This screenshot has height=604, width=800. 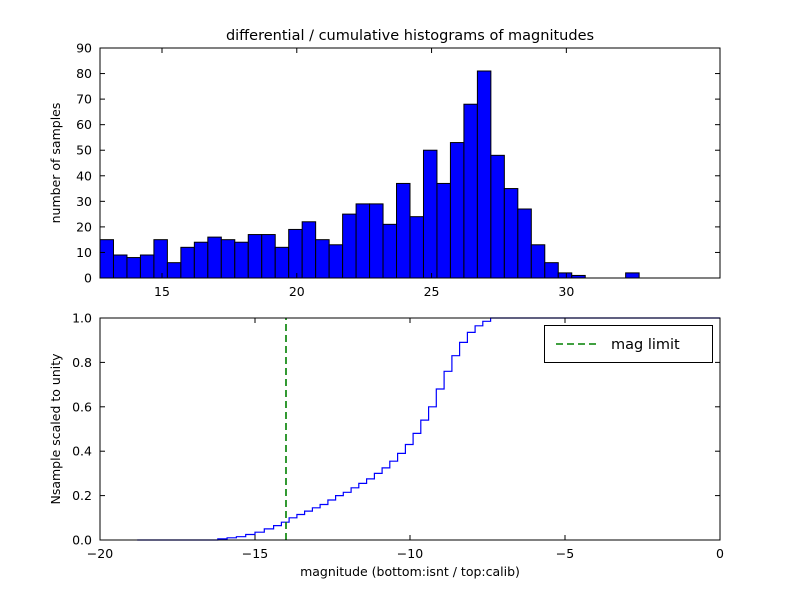 What do you see at coordinates (566, 291) in the screenshot?
I see `x-tick-label: 30` at bounding box center [566, 291].